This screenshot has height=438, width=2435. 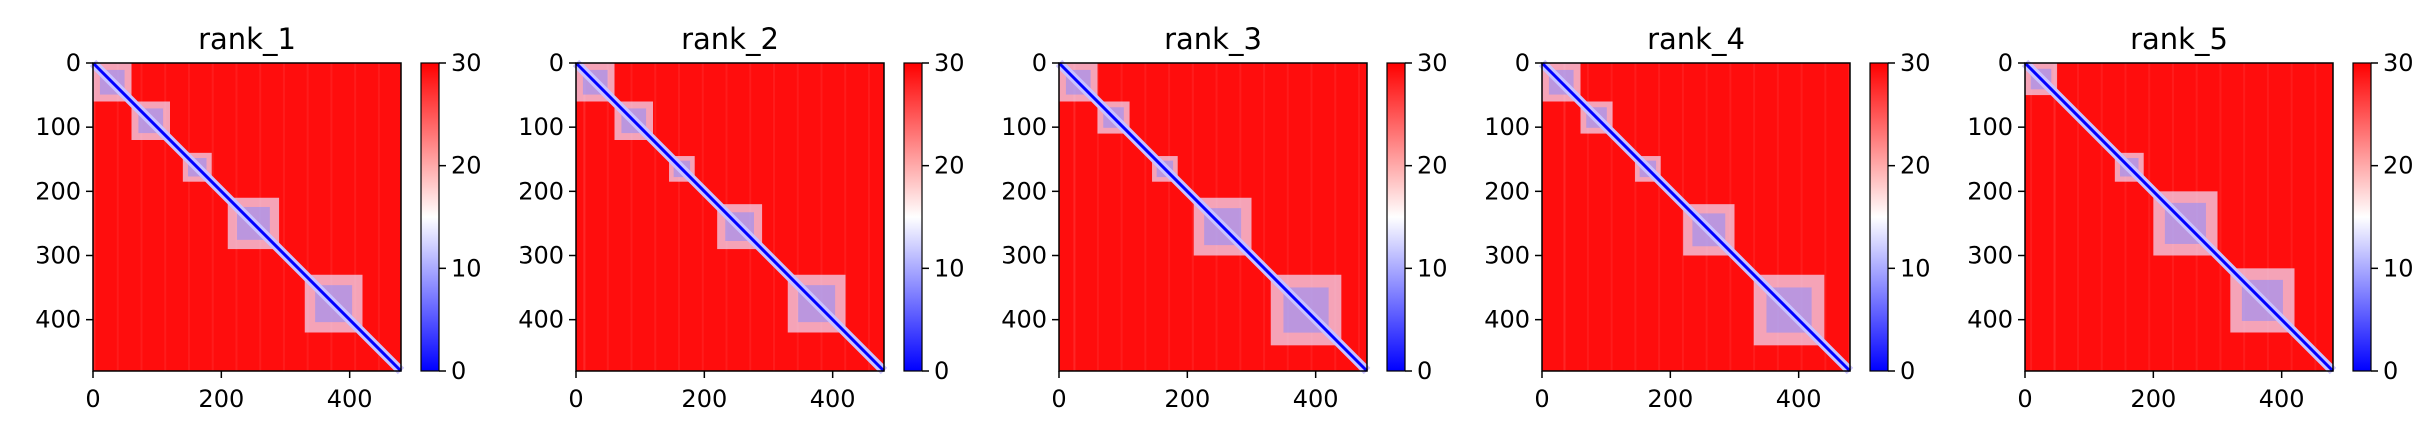 I want to click on chart-title: rank_4, so click(x=1696, y=39).